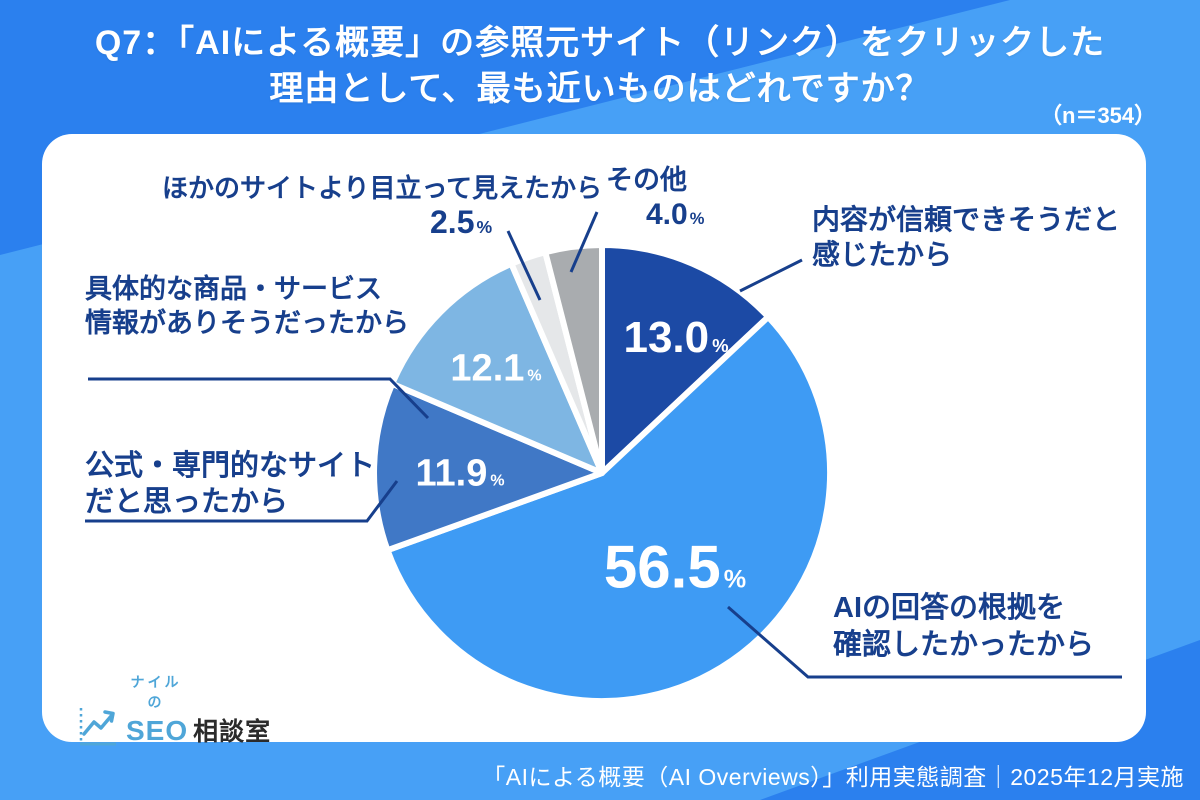  I want to click on brand-name-top: ナイルの, so click(156, 692).